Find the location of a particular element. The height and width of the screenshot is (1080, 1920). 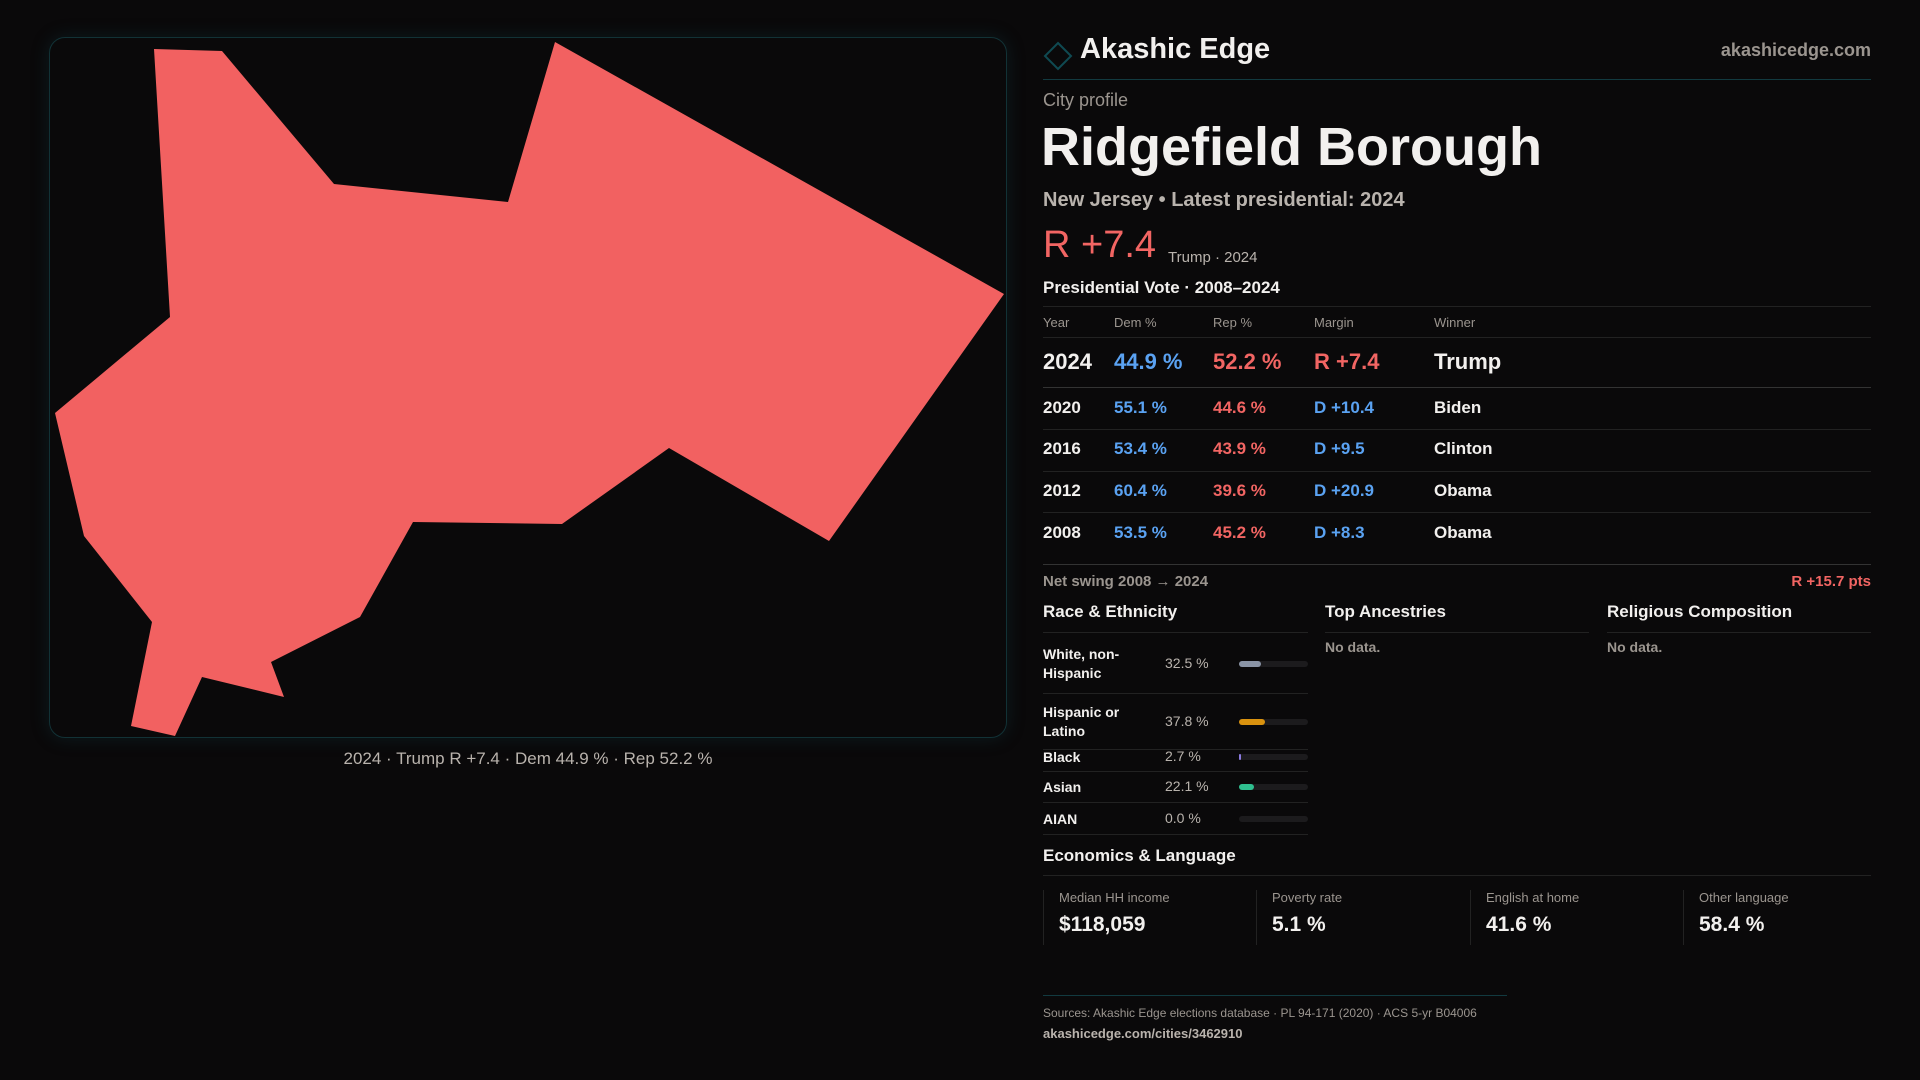

stat-value: 41.6 % is located at coordinates (1519, 924).